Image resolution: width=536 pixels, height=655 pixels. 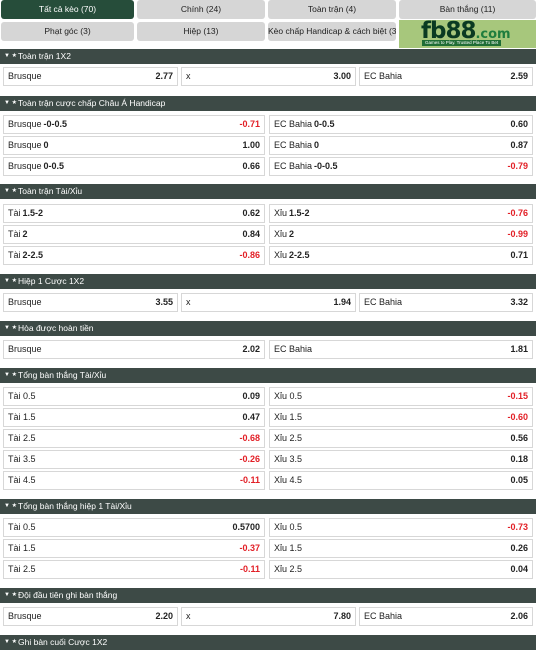 What do you see at coordinates (401, 124) in the screenshot?
I see `odds-cell-away: EC Bahia 0-0.5 0.60` at bounding box center [401, 124].